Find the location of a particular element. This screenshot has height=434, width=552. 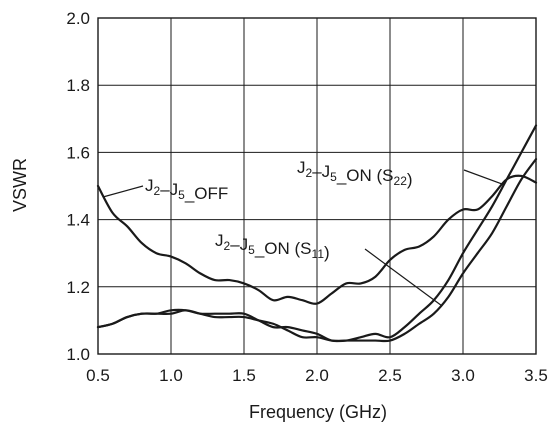

x-tick-label: 1.0 is located at coordinates (171, 375).